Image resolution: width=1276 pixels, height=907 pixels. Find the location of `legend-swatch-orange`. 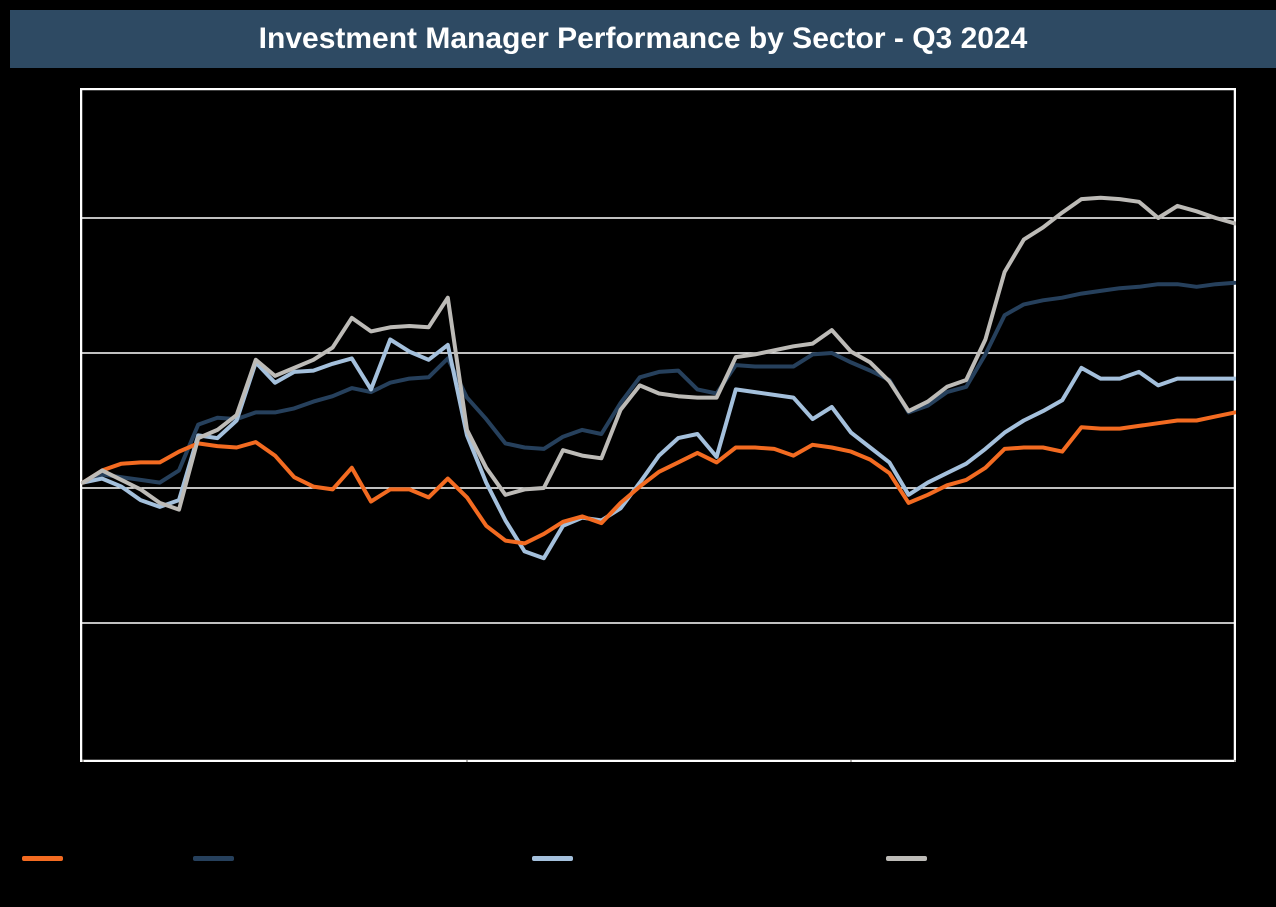

legend-swatch-orange is located at coordinates (42, 858).